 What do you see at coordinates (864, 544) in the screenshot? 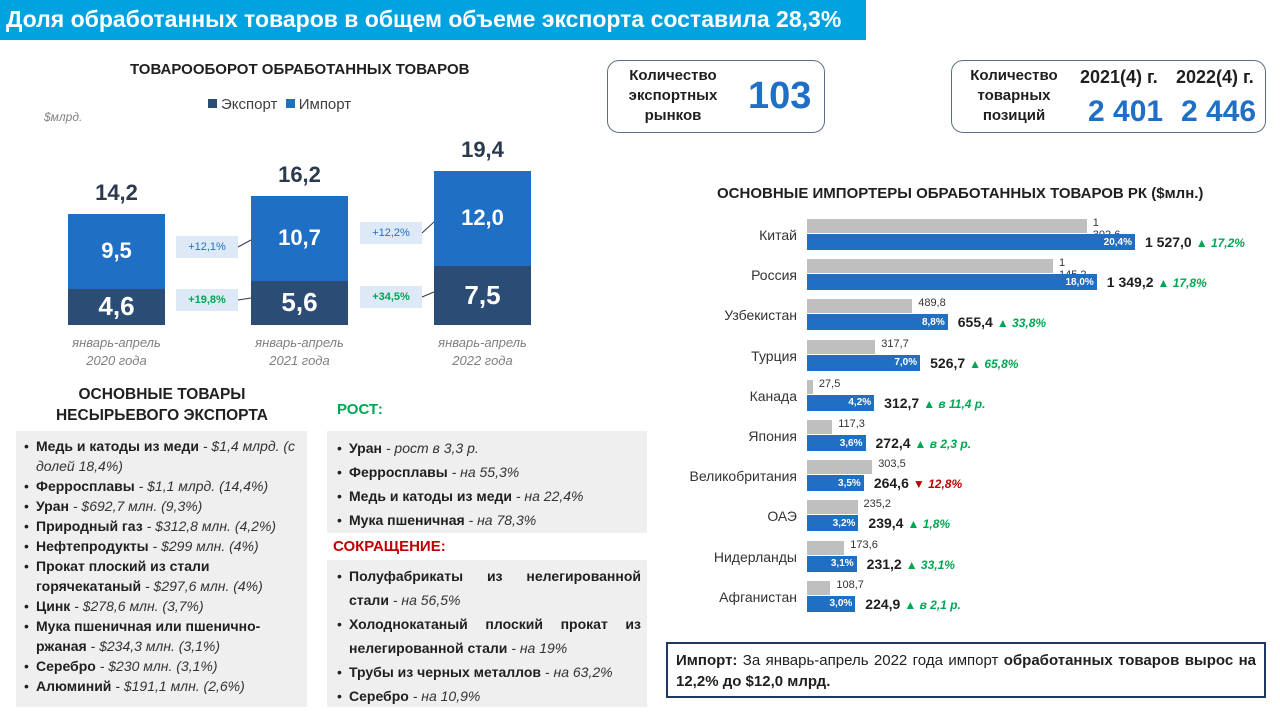
I see `prior-year-value: 173,6` at bounding box center [864, 544].